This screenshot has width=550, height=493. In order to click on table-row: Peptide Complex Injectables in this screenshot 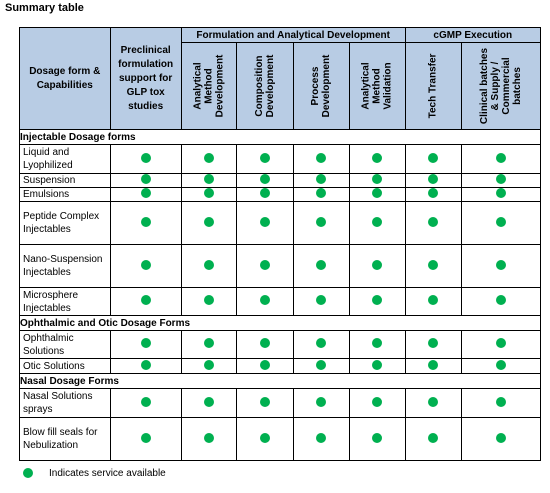, I will do `click(280, 223)`.